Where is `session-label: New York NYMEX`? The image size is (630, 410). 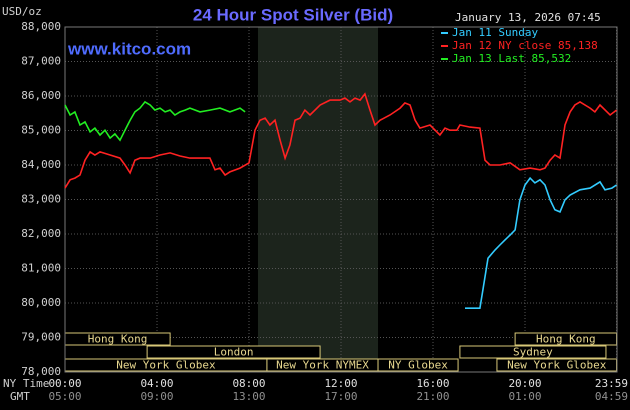
session-label: New York NYMEX is located at coordinates (322, 365).